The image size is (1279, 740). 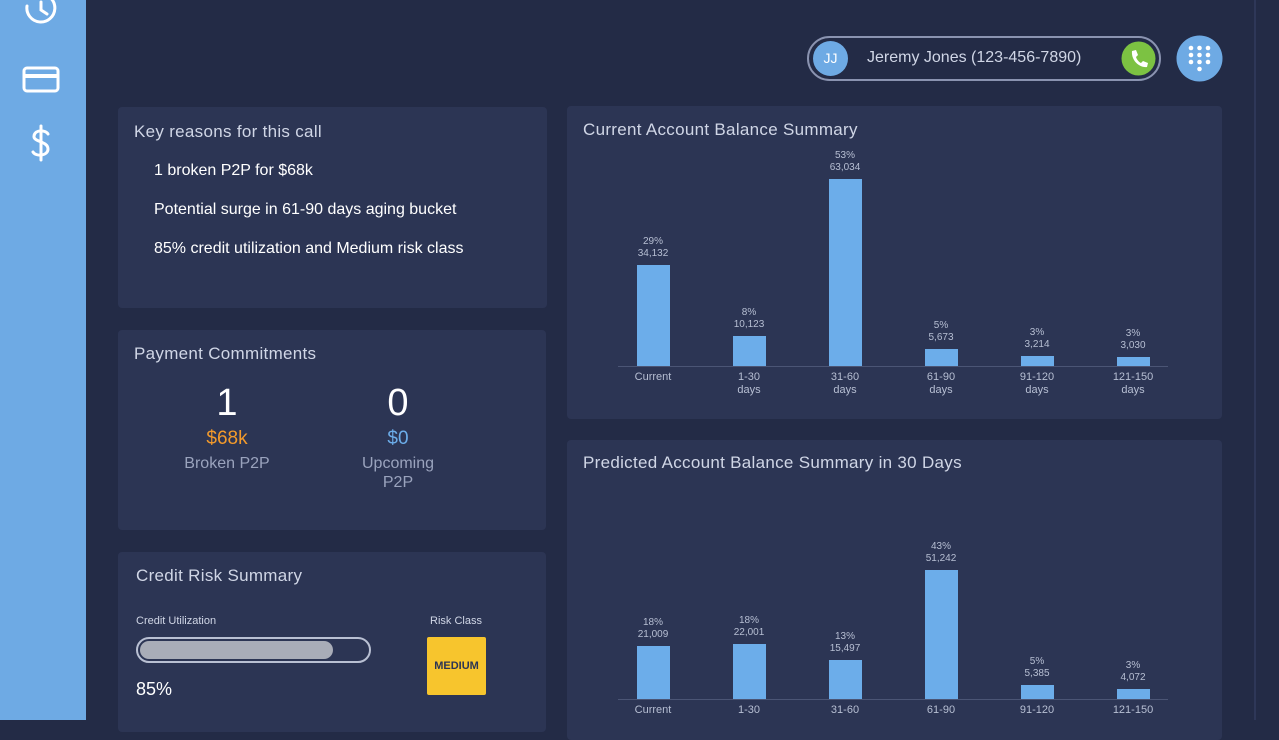 I want to click on contact-name: Jeremy Jones (123-456-7890), so click(x=974, y=57).